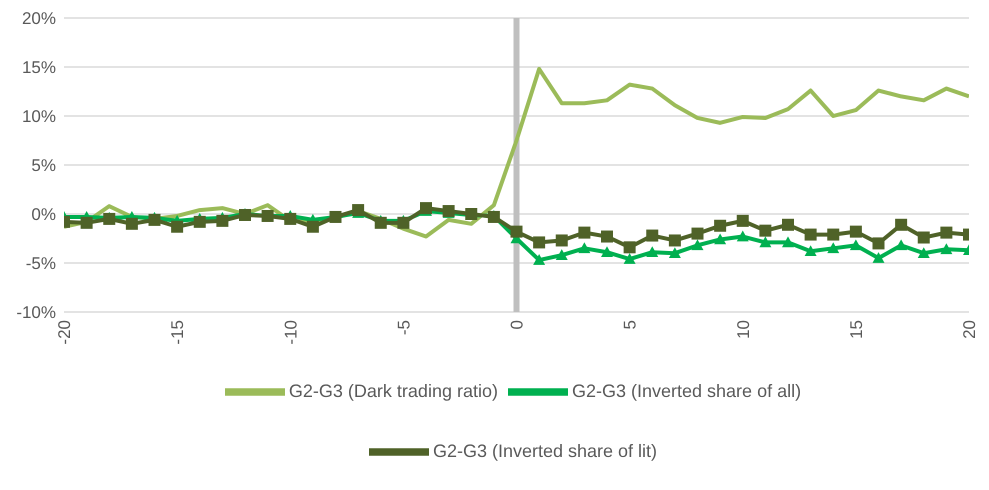 The height and width of the screenshot is (490, 989). Describe the element at coordinates (64, 332) in the screenshot. I see `x-tick-label: -20` at that location.